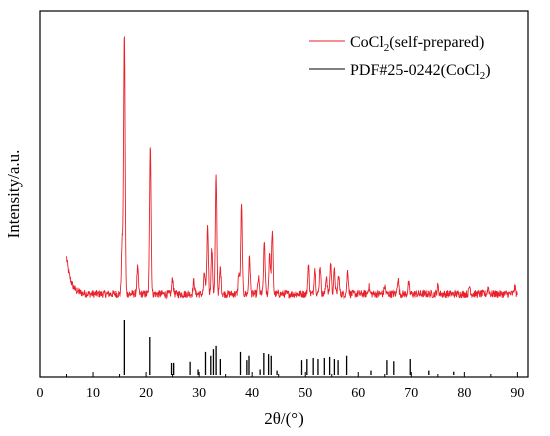 The height and width of the screenshot is (436, 550). What do you see at coordinates (400, 58) in the screenshot?
I see `legend: CoCl2(self-prepared) PDF#25-0242(CoCl2)` at bounding box center [400, 58].